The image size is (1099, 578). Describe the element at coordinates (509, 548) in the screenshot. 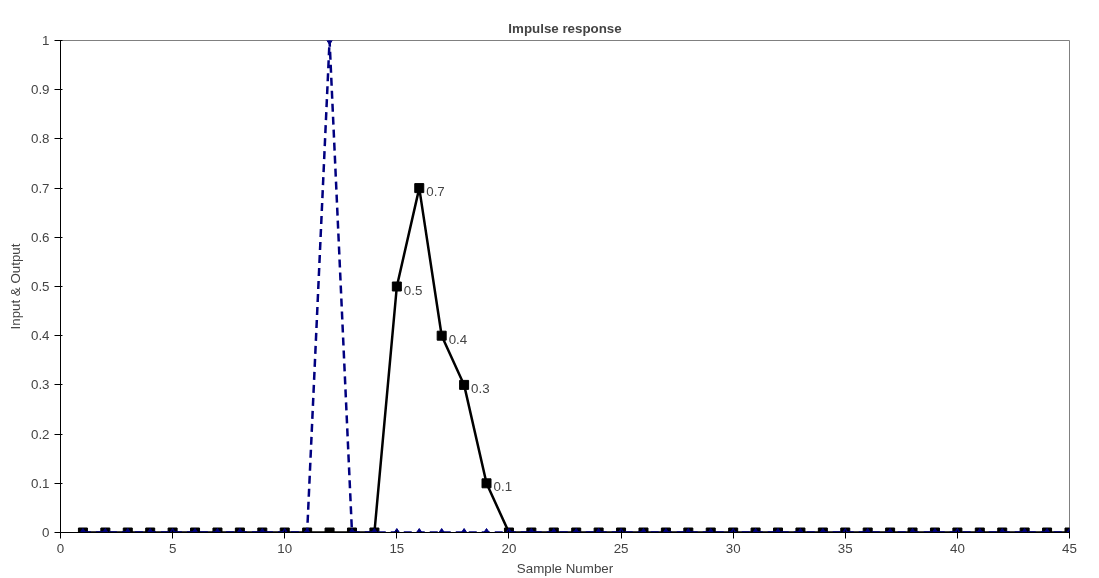

I see `x-tick-label: 20` at that location.